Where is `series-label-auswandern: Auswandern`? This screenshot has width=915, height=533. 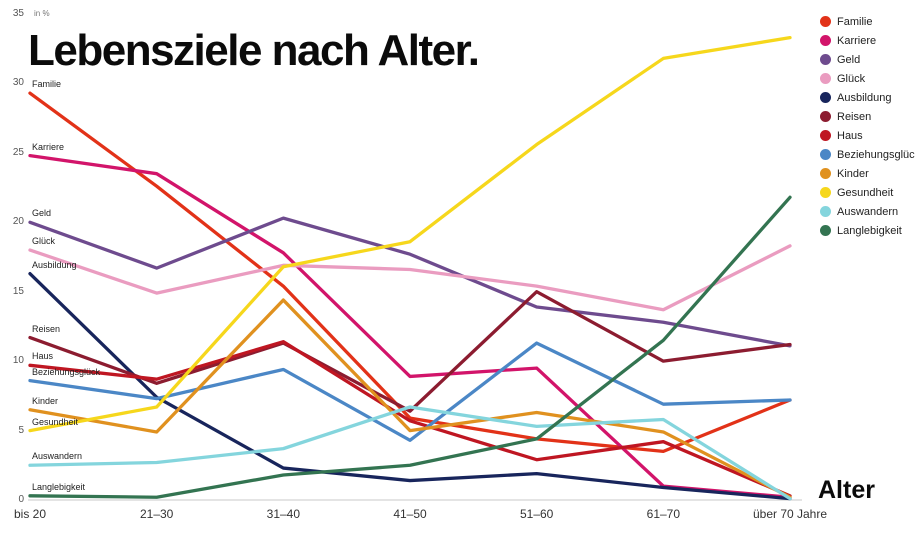
series-label-auswandern: Auswandern is located at coordinates (57, 456).